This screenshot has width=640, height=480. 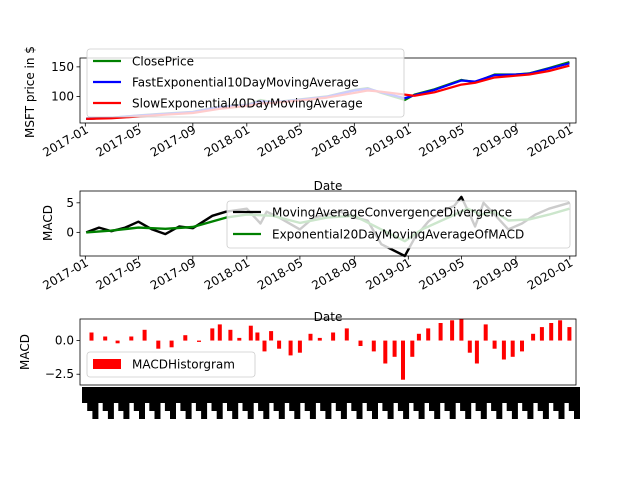 I want to click on legend-handle-histogram, so click(x=107, y=364).